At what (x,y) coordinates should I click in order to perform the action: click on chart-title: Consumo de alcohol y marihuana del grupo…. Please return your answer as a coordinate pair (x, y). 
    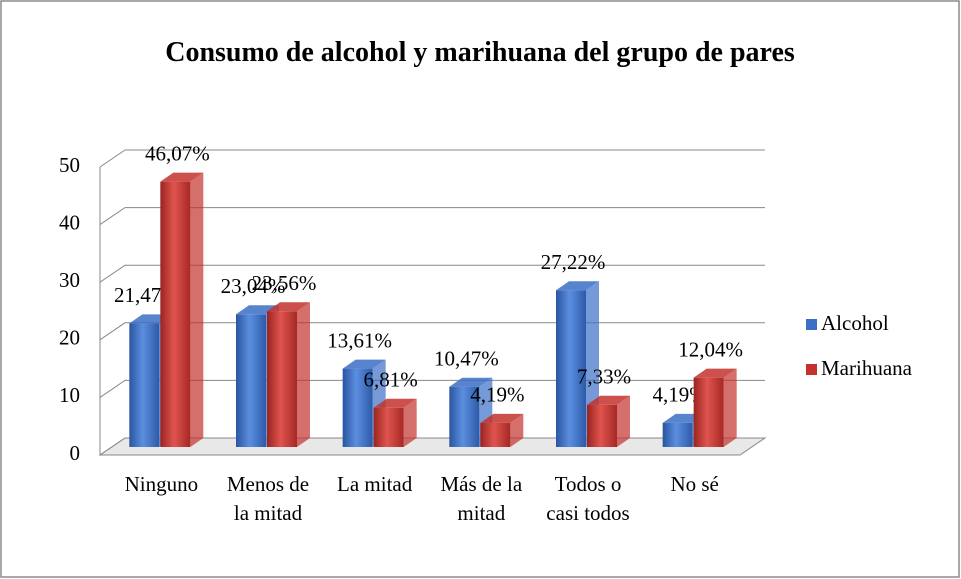
    Looking at the image, I should click on (480, 52).